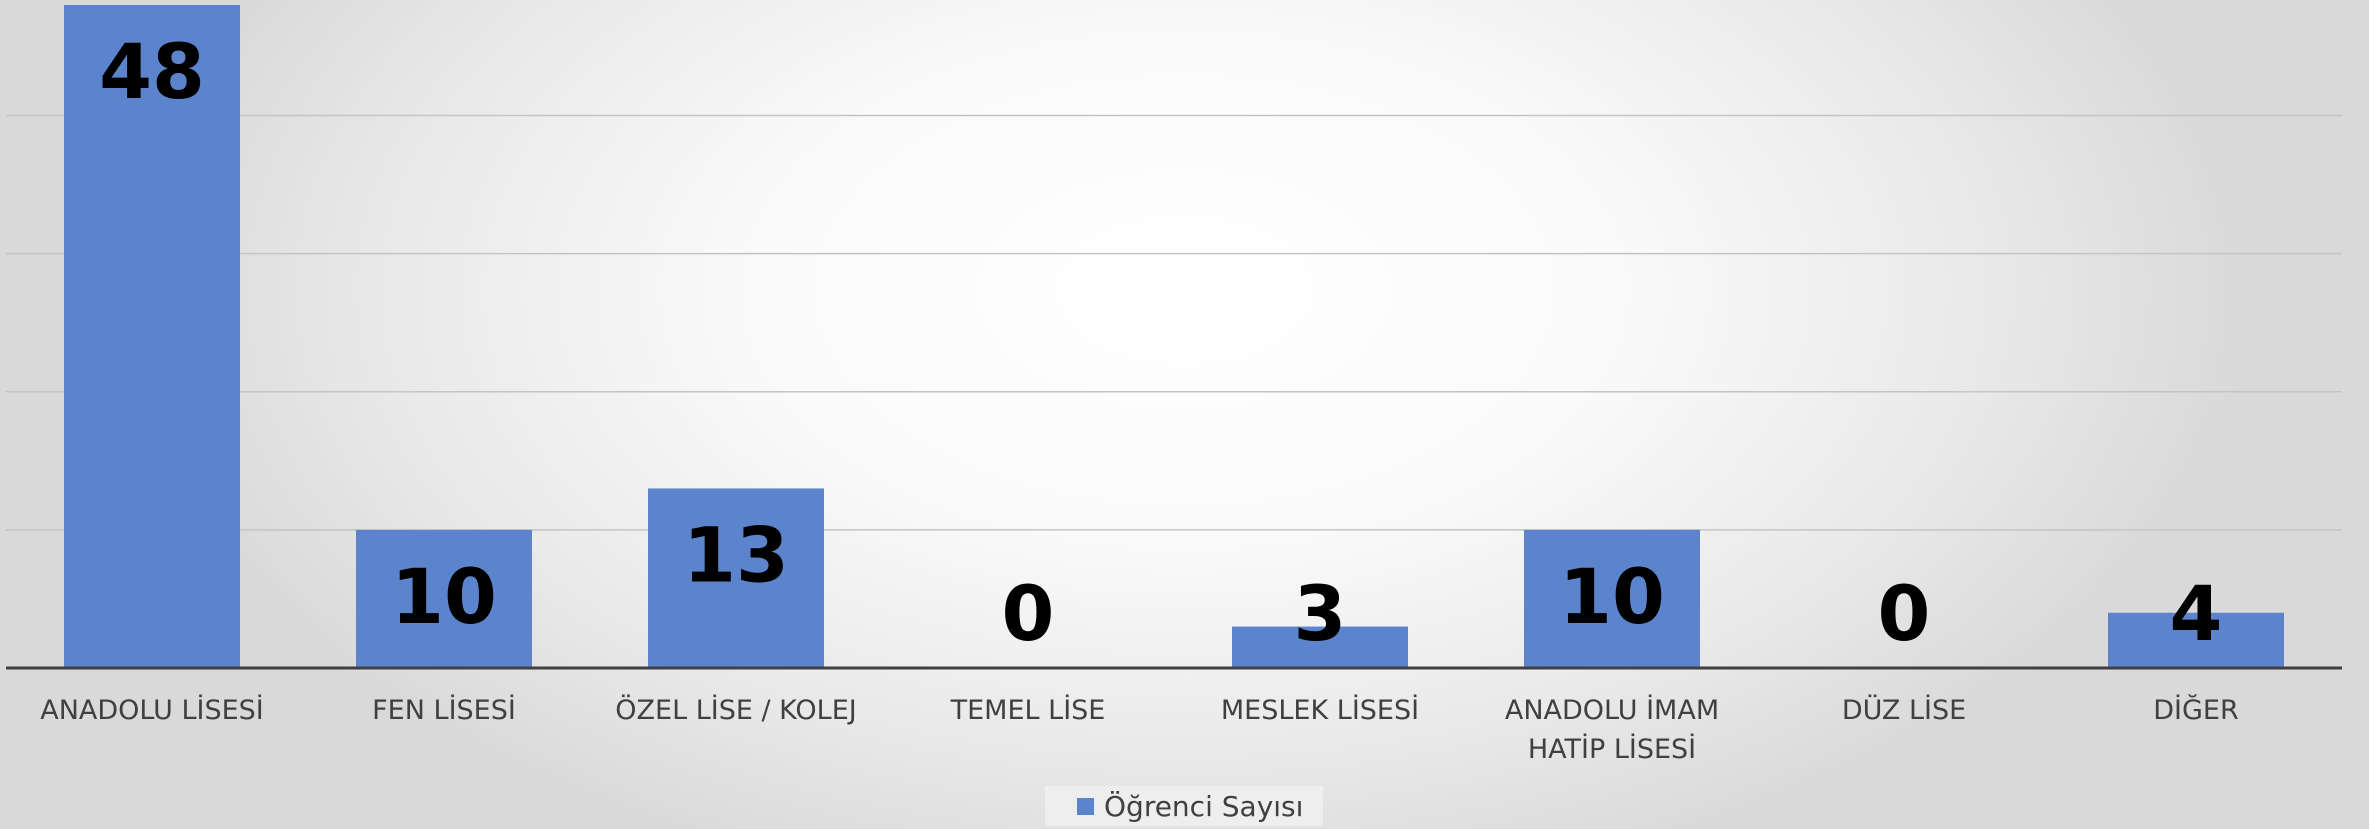  What do you see at coordinates (1904, 613) in the screenshot?
I see `data-label-6: 0` at bounding box center [1904, 613].